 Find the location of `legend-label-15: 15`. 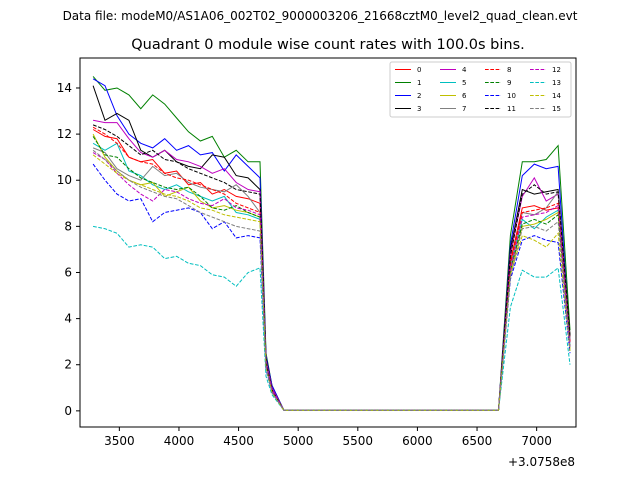

legend-label-15: 15 is located at coordinates (556, 109).